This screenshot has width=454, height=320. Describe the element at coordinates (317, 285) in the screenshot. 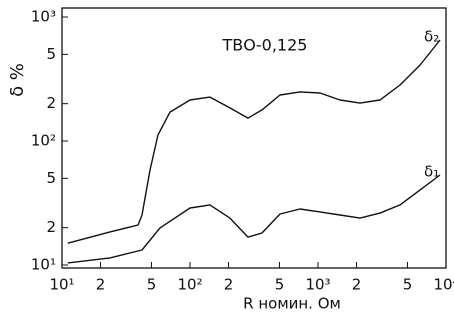

I see `x-tick-label: 10³` at that location.